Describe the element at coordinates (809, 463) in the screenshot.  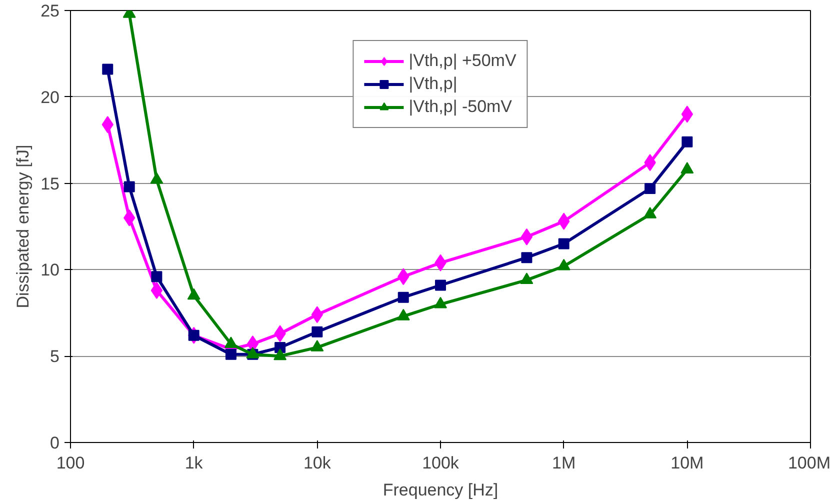
I see `x-tick-label: 100M` at that location.